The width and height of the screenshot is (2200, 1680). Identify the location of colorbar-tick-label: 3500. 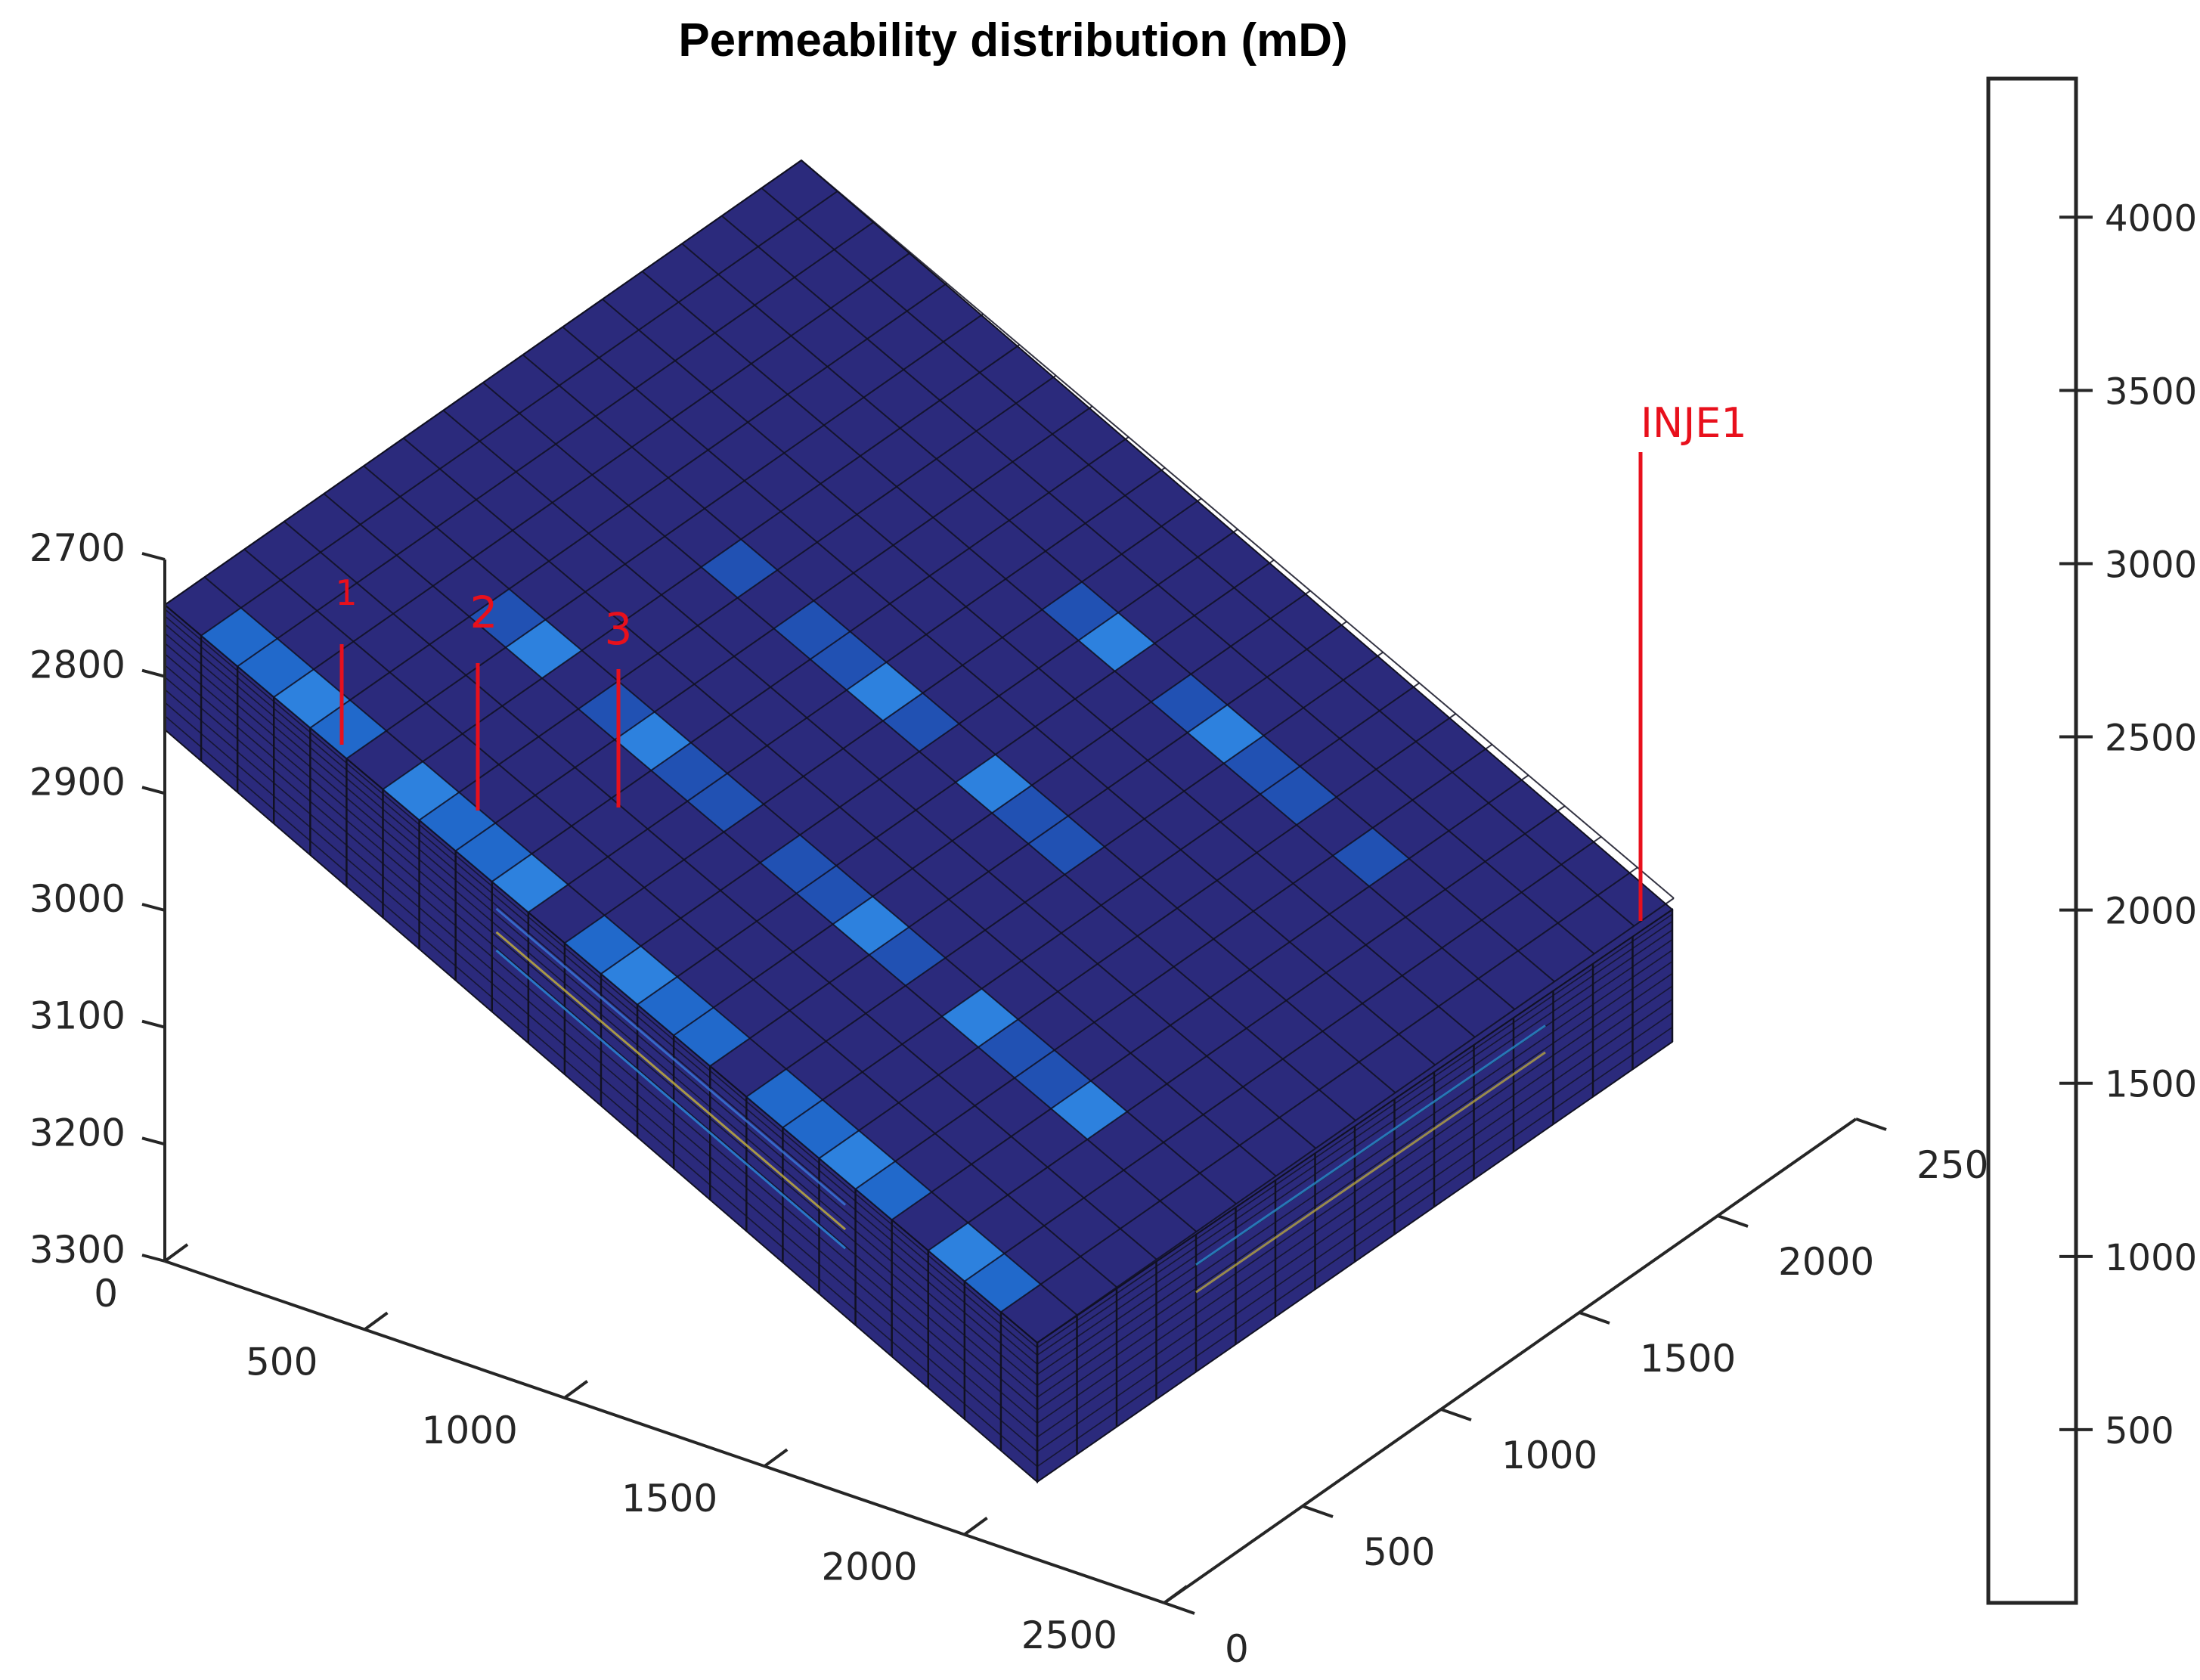
(2151, 391).